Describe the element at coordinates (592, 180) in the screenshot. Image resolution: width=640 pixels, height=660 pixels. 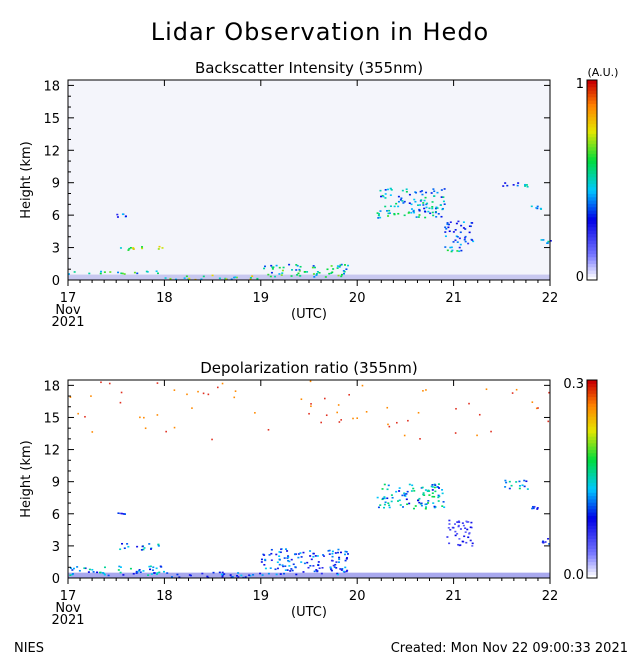
I see `colorbar-frame` at that location.